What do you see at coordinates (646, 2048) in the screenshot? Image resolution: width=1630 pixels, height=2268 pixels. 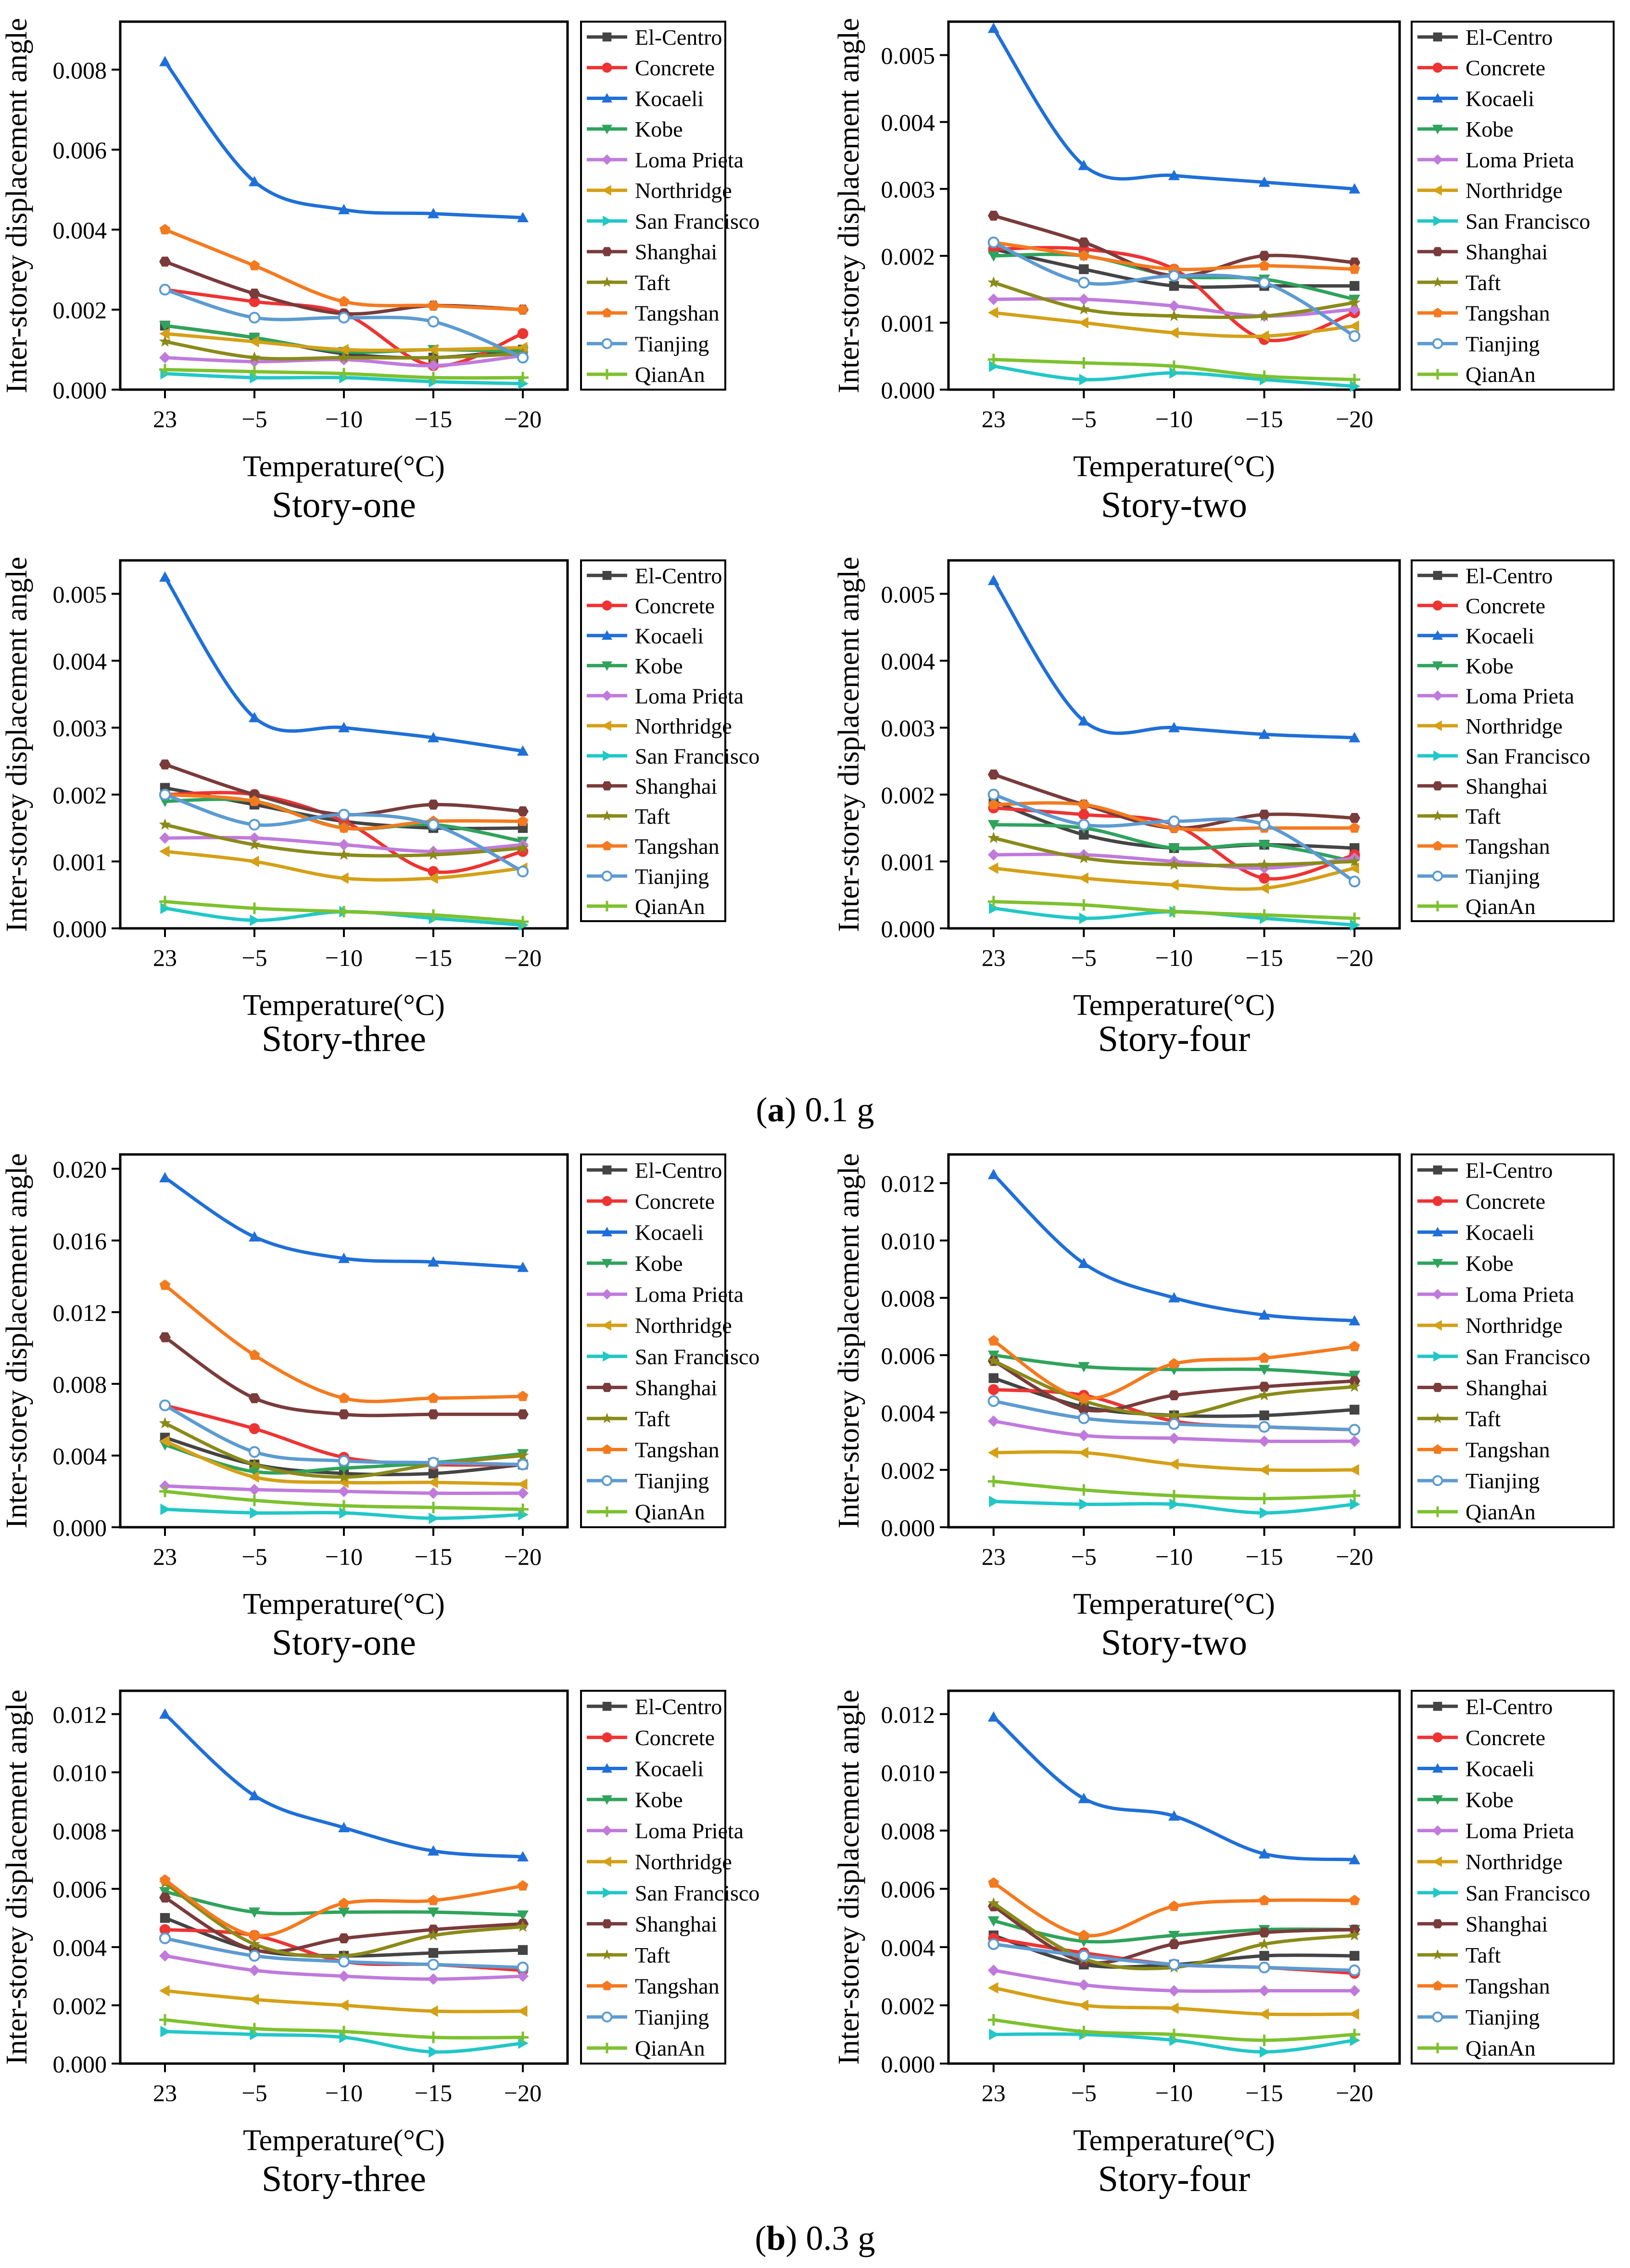 I see `legend-item-qianan: QianAn` at bounding box center [646, 2048].